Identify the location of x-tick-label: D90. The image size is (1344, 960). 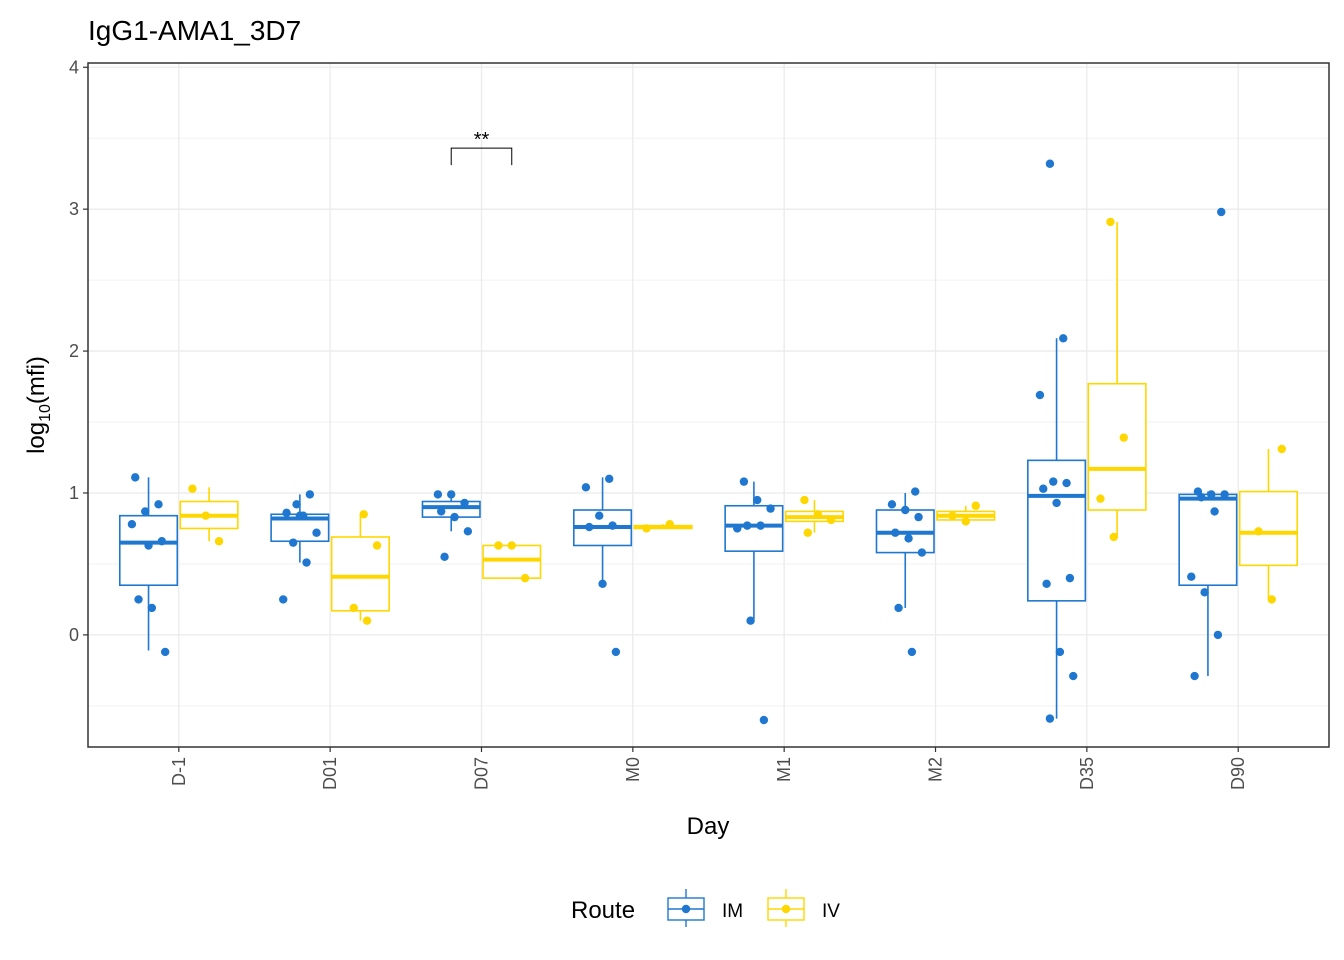
(1238, 773).